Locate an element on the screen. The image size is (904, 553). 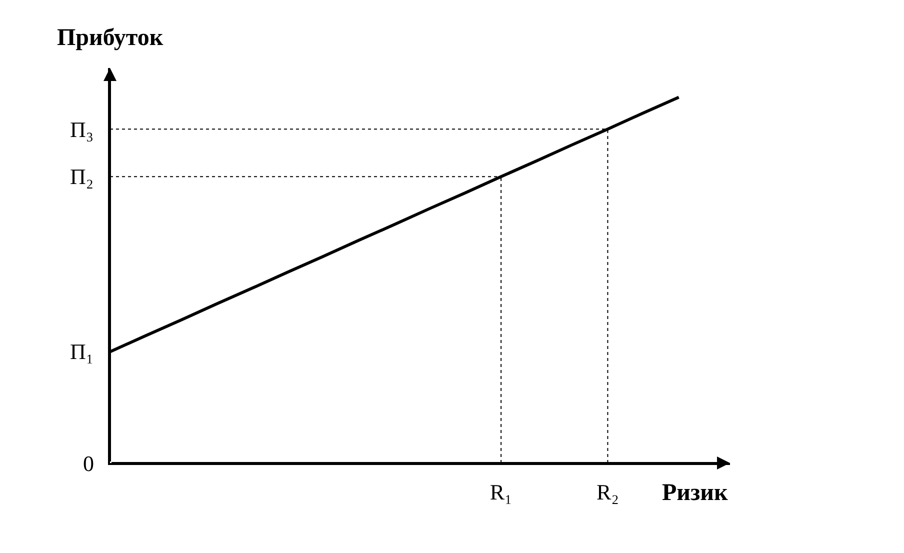
text: 0 is located at coordinates (88, 463).